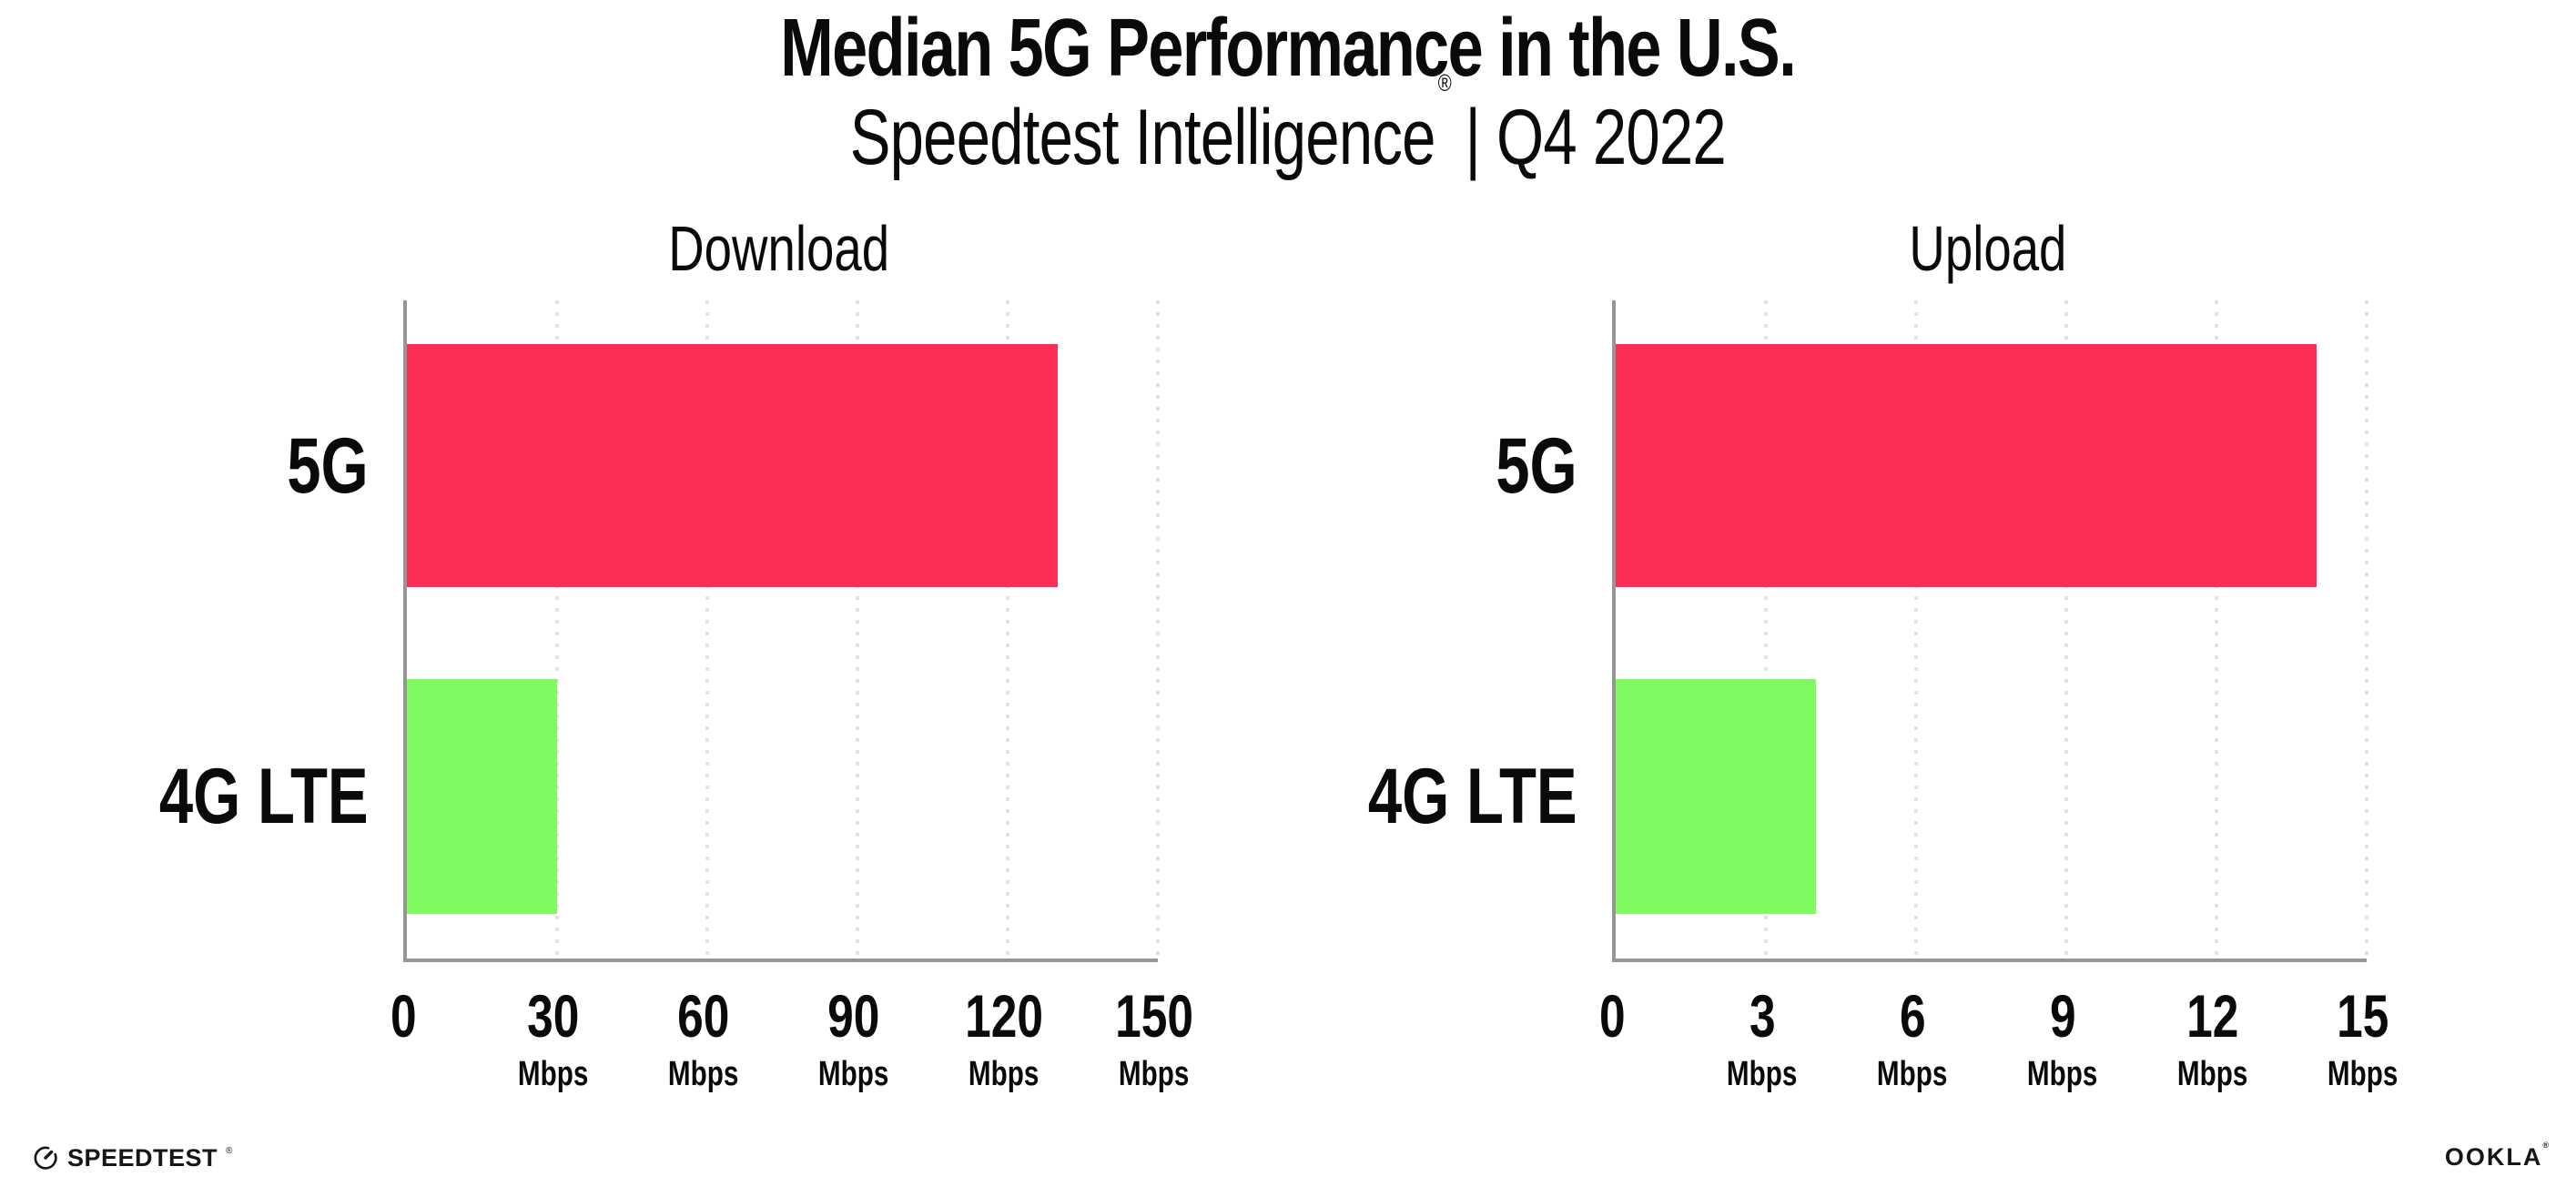 The image size is (2576, 1197). I want to click on x-tick-number: 9, so click(2062, 1016).